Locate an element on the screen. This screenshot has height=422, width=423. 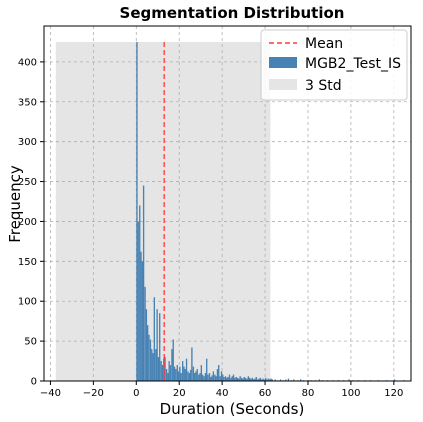
y-tick-label: 250 is located at coordinates (27, 182).